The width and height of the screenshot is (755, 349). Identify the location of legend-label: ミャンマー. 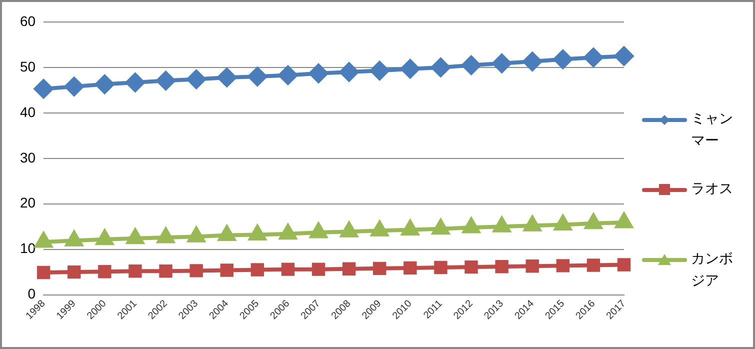
(712, 130).